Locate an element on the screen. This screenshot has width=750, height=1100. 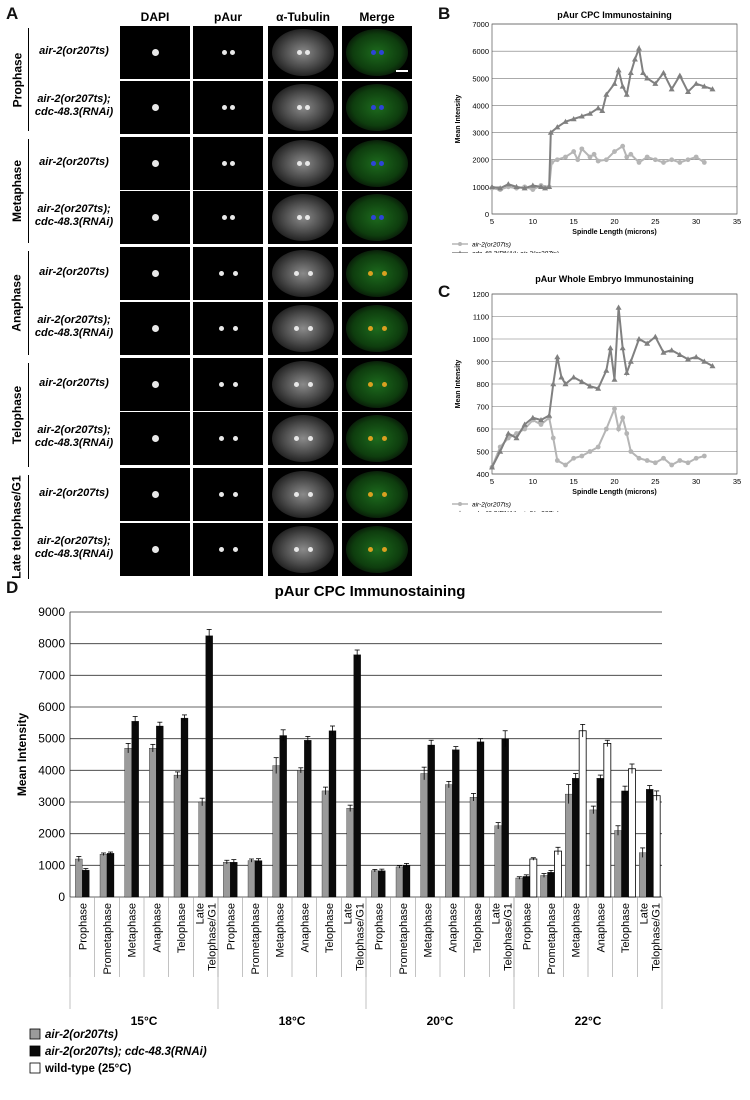
x-tick-label: 25 is located at coordinates (655, 221).